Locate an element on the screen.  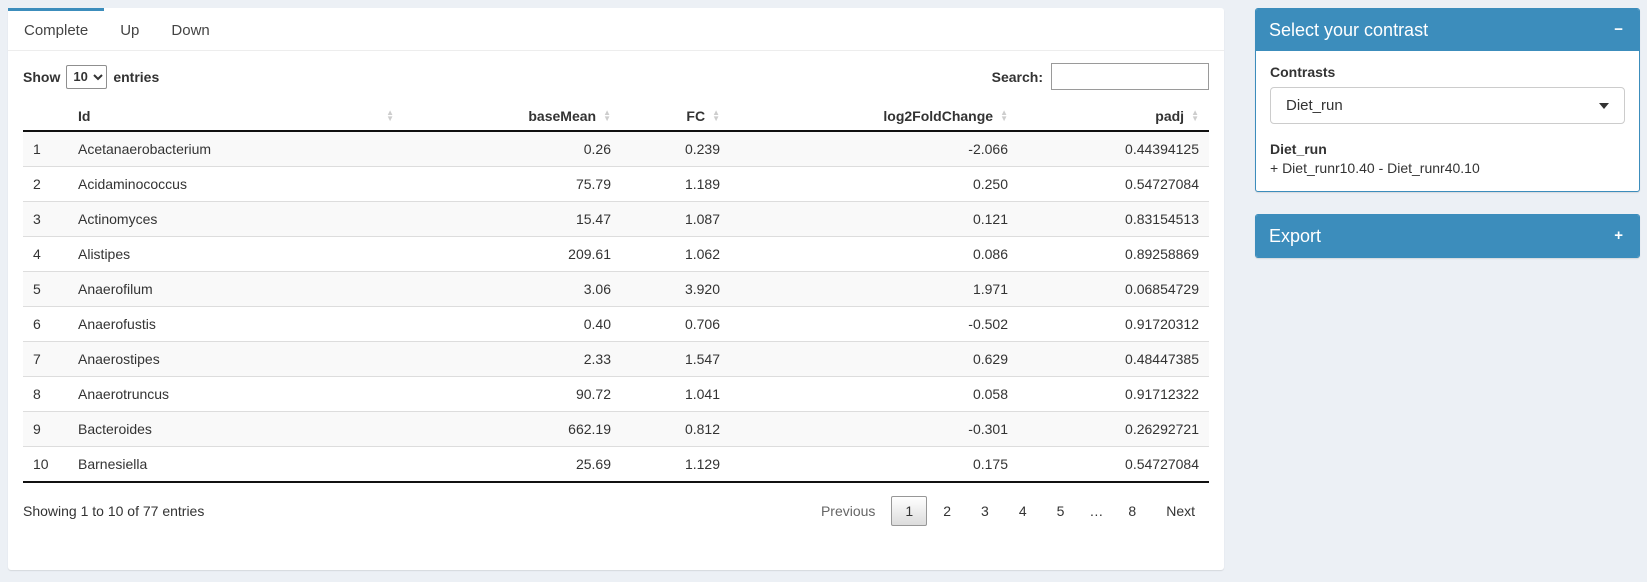
tab-label: Complete is located at coordinates (56, 29).